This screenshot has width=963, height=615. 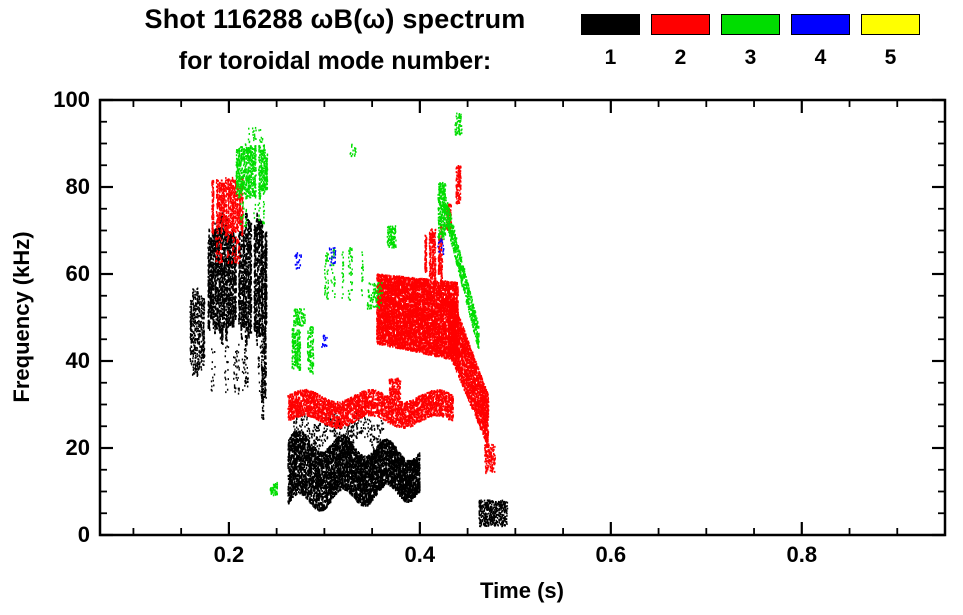 What do you see at coordinates (420, 554) in the screenshot?
I see `x-tick-label: 0.4` at bounding box center [420, 554].